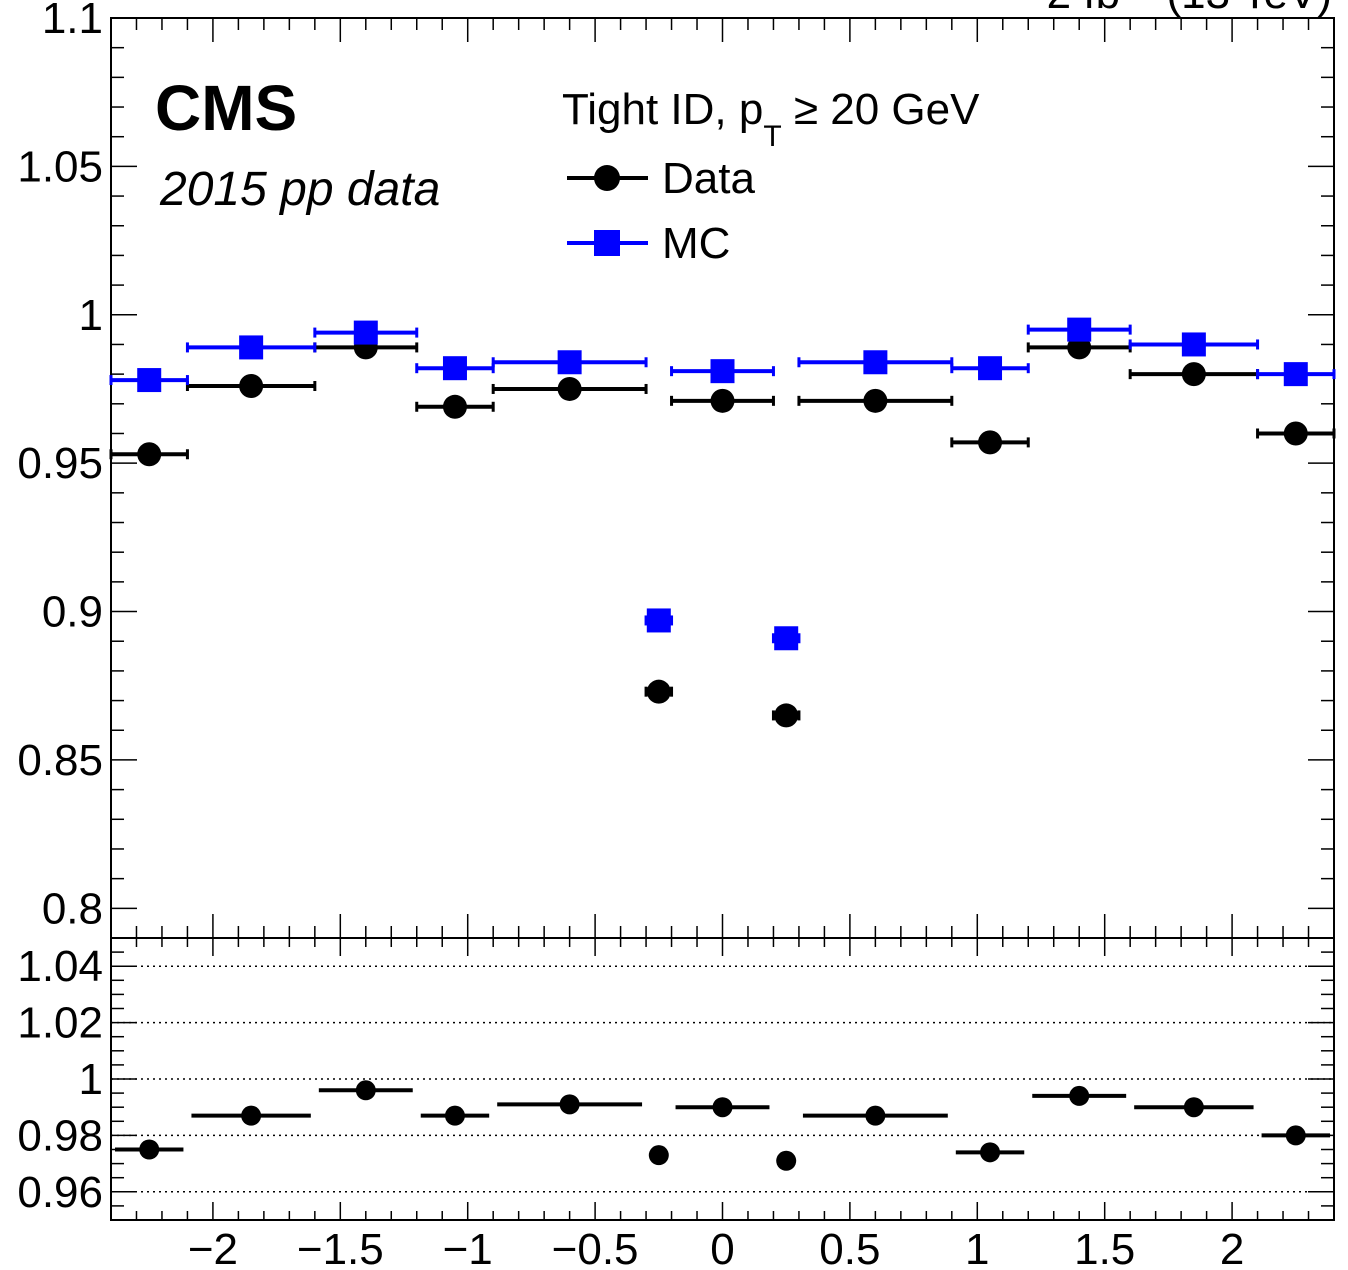 This screenshot has height=1270, width=1348. Describe the element at coordinates (696, 243) in the screenshot. I see `legend-mc-label: MC` at that location.